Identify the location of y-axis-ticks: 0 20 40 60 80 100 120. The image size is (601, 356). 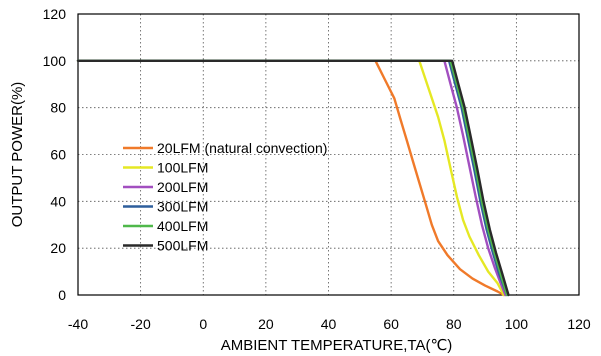
(55, 154).